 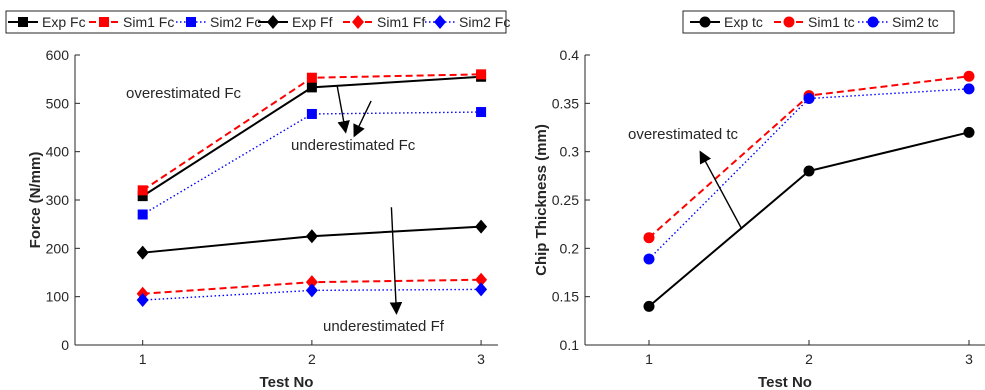 I want to click on legend: Exp tc Sim1 tc Sim2 tc, so click(x=818, y=22).